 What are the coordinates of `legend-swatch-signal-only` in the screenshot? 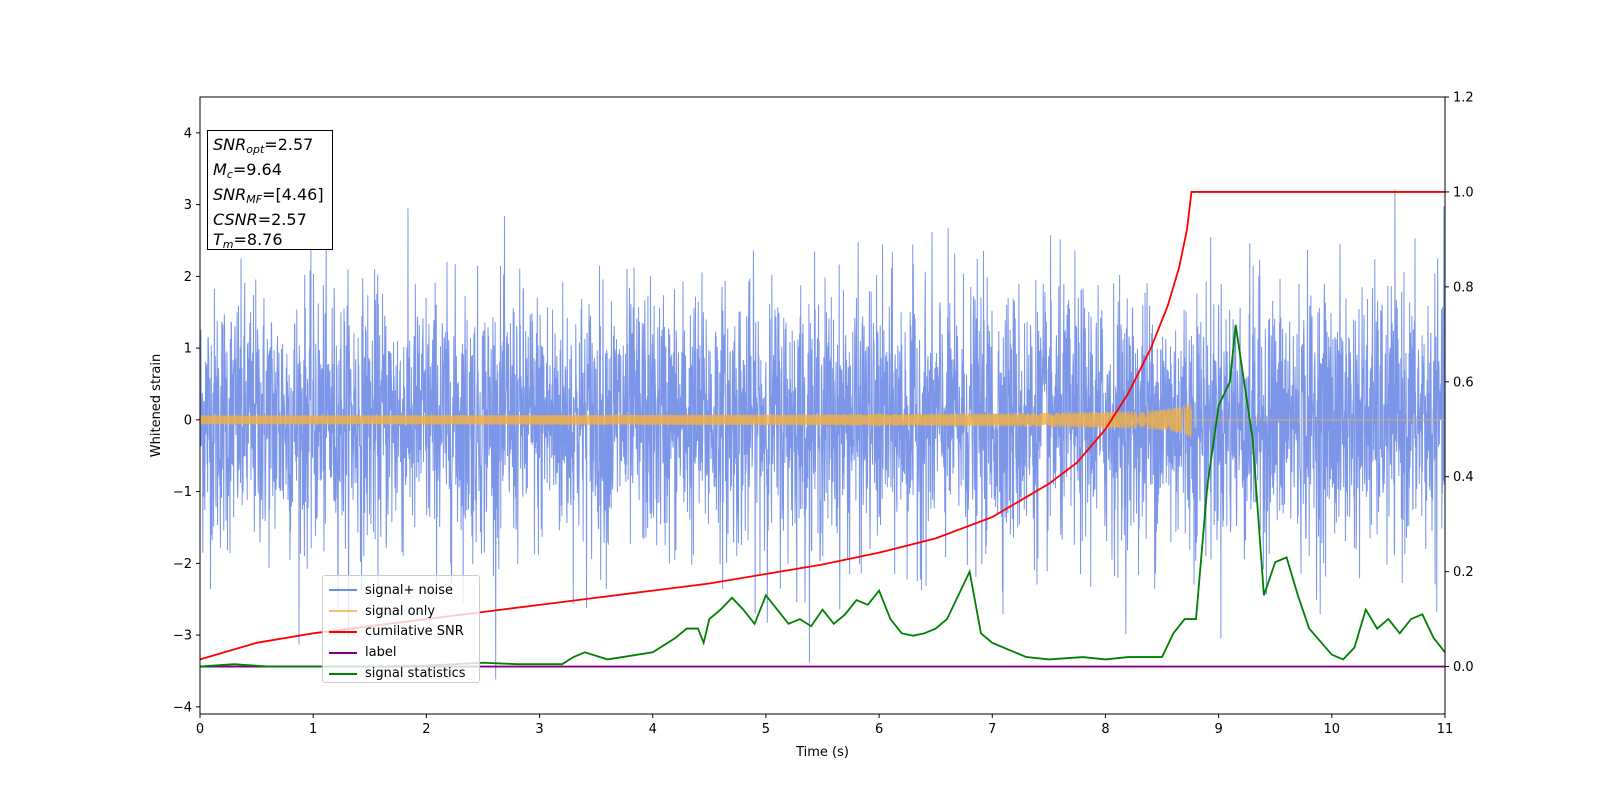 It's located at (343, 611).